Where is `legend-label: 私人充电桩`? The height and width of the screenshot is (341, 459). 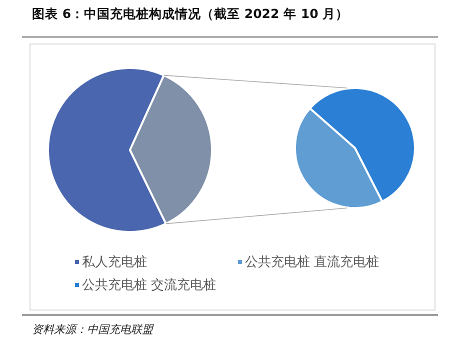
legend-label: 私人充电桩 is located at coordinates (114, 262).